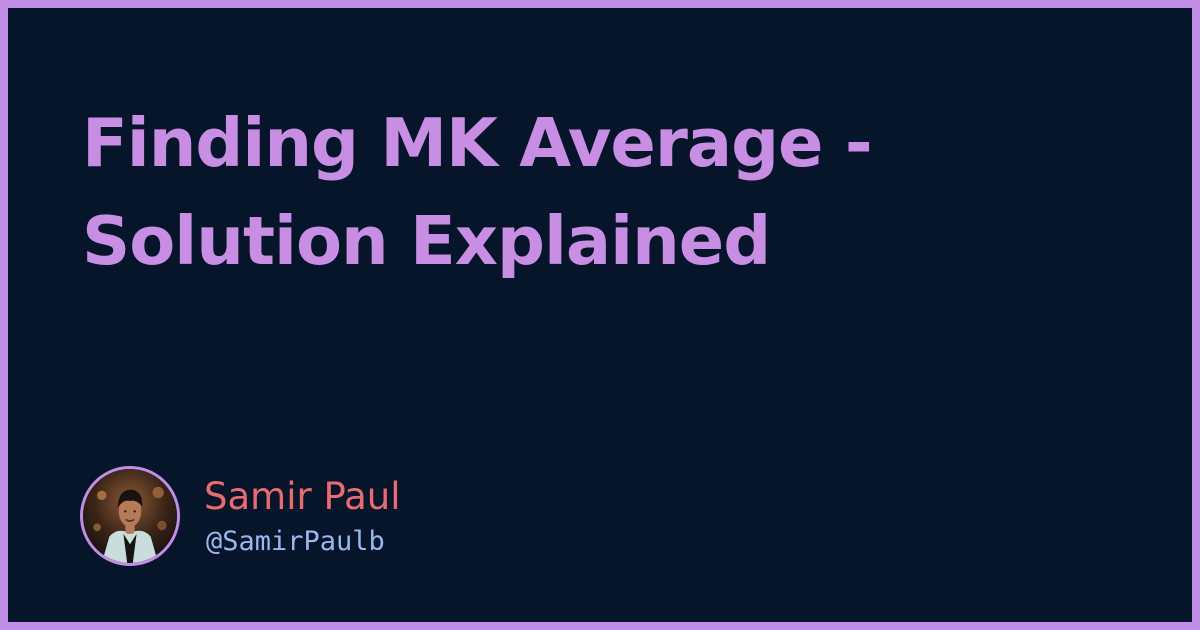 This screenshot has width=1200, height=630. What do you see at coordinates (302, 496) in the screenshot?
I see `author-name: Samir Paul` at bounding box center [302, 496].